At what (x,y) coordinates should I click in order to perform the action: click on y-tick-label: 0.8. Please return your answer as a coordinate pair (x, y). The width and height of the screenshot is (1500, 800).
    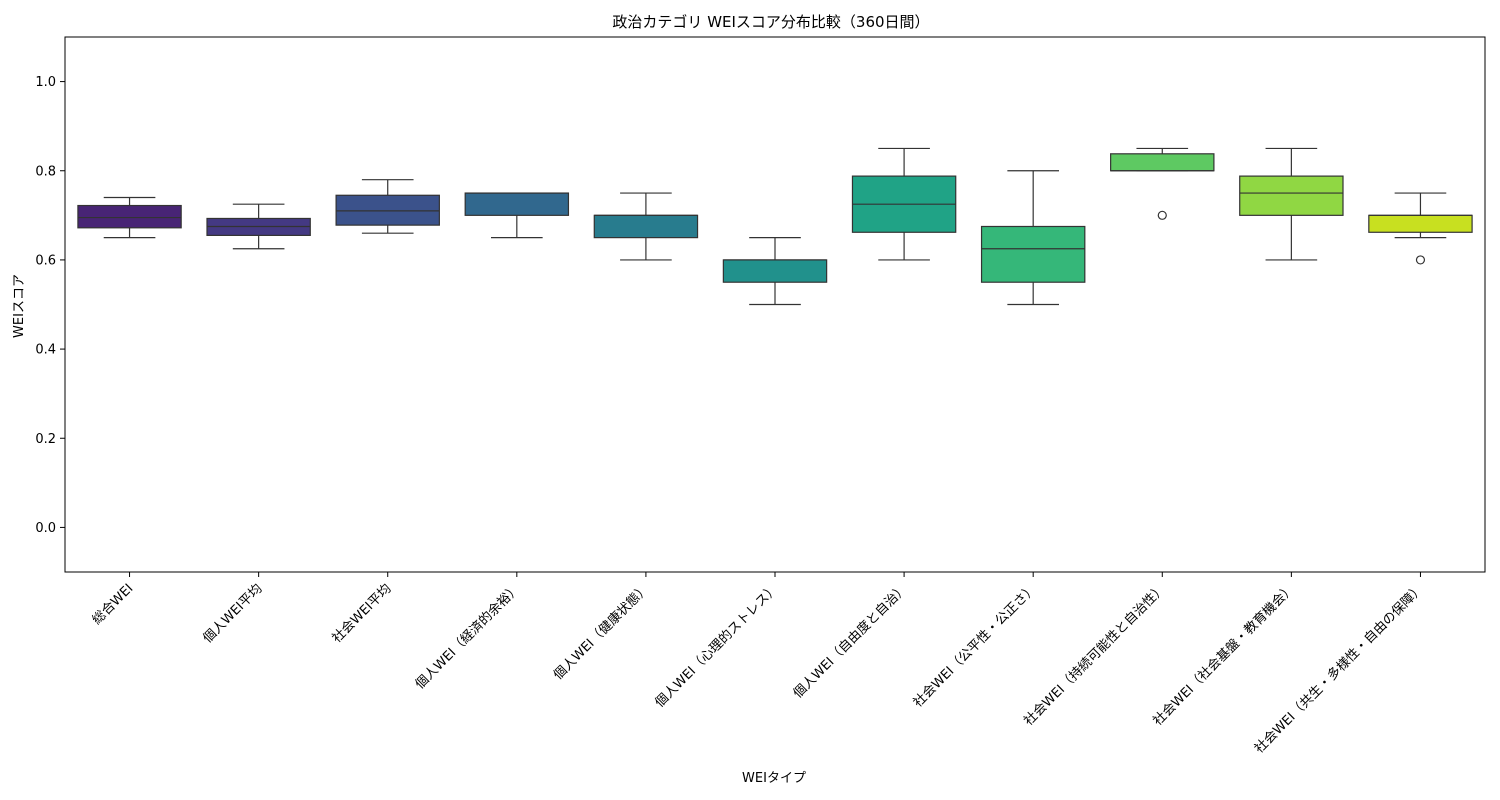
    Looking at the image, I should click on (45, 171).